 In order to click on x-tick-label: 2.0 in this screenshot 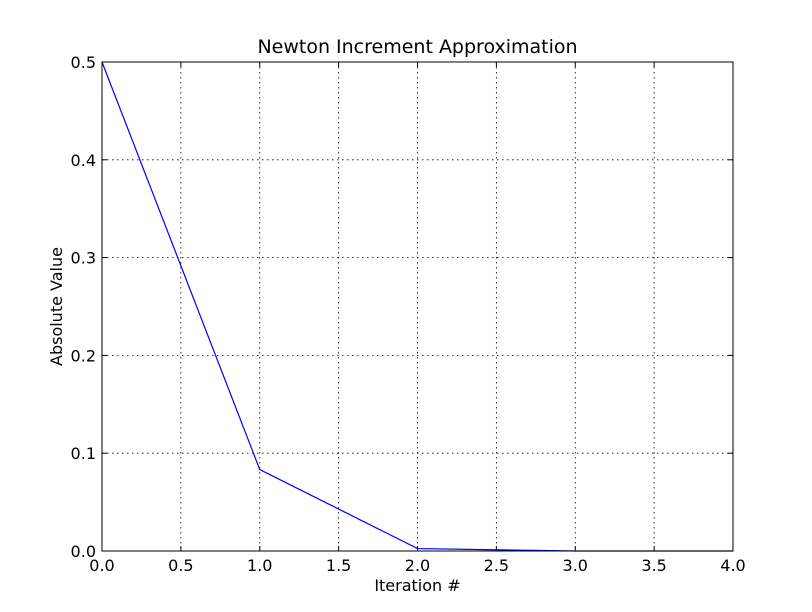, I will do `click(417, 565)`.